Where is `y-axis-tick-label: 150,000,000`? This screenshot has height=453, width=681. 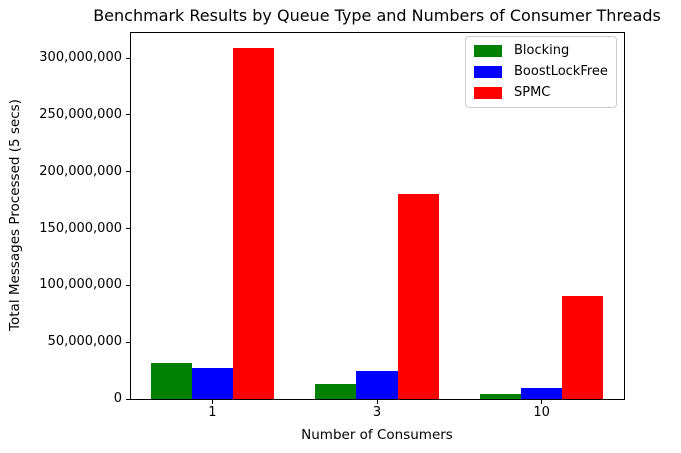
y-axis-tick-label: 150,000,000 is located at coordinates (80, 228).